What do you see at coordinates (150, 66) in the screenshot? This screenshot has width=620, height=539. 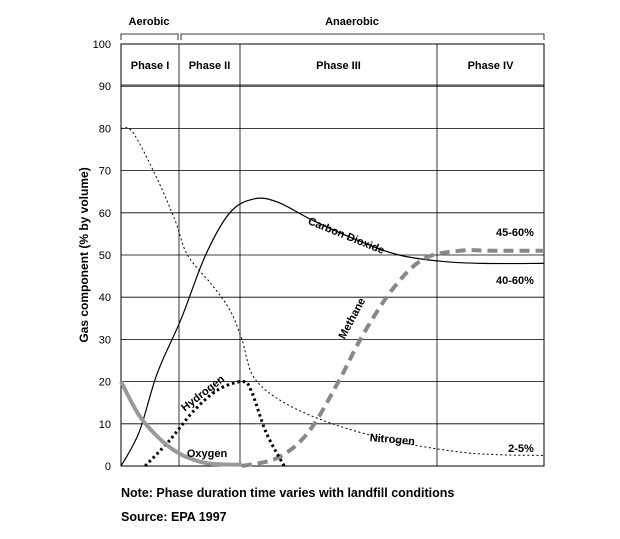 I see `phase-label: Phase I` at bounding box center [150, 66].